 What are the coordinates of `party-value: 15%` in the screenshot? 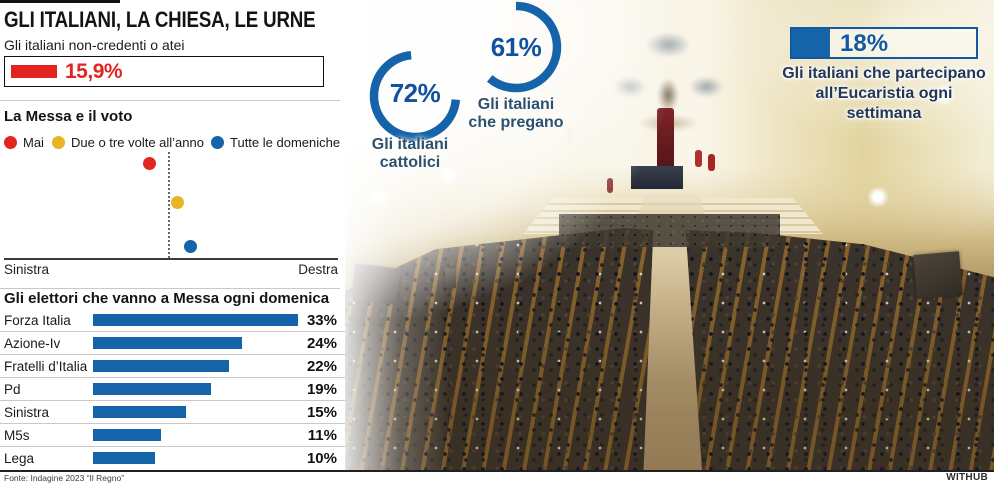 It's located at (321, 412).